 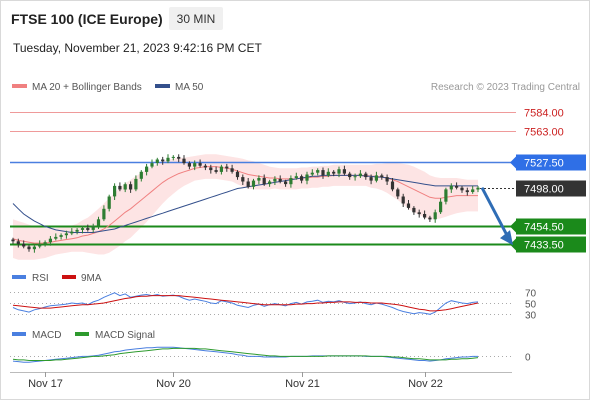 I want to click on forecast-arrow, so click(x=496, y=216).